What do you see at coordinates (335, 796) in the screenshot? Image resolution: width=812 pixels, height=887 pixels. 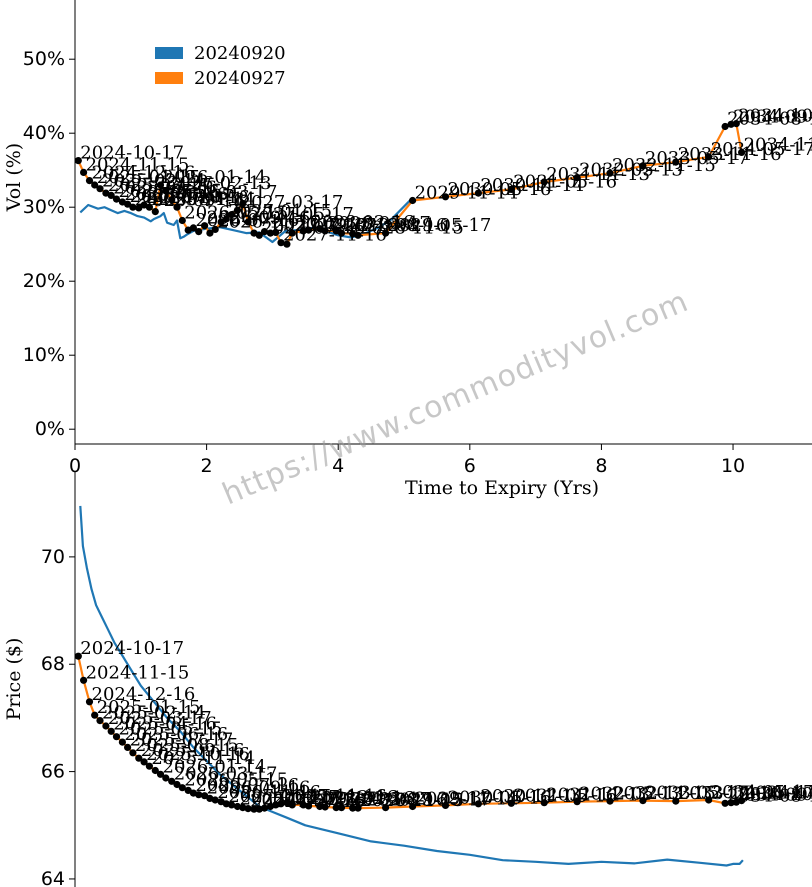 I see `price-point-label: 2027-11-16` at bounding box center [335, 796].